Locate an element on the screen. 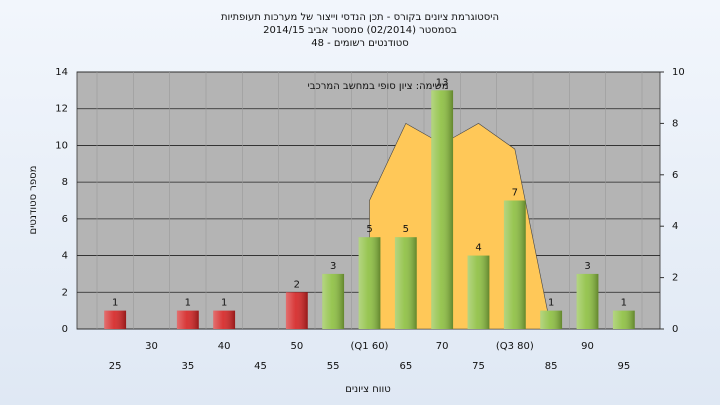 Image resolution: width=720 pixels, height=405 pixels. y2-tick-label: 6 is located at coordinates (675, 175).